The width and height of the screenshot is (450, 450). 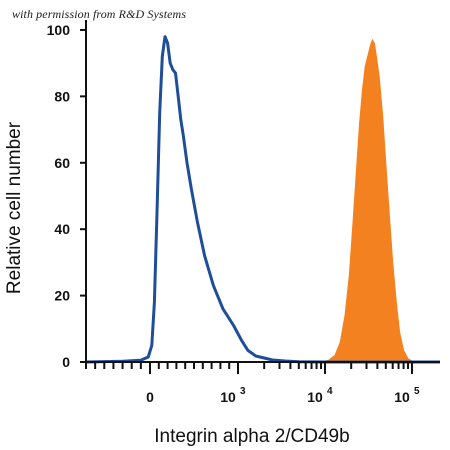 I want to click on x-tick-exponent: 5, so click(x=417, y=391).